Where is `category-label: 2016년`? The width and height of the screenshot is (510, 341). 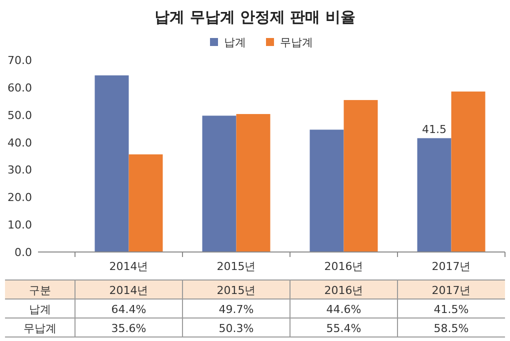 category-label: 2016년 is located at coordinates (344, 290).